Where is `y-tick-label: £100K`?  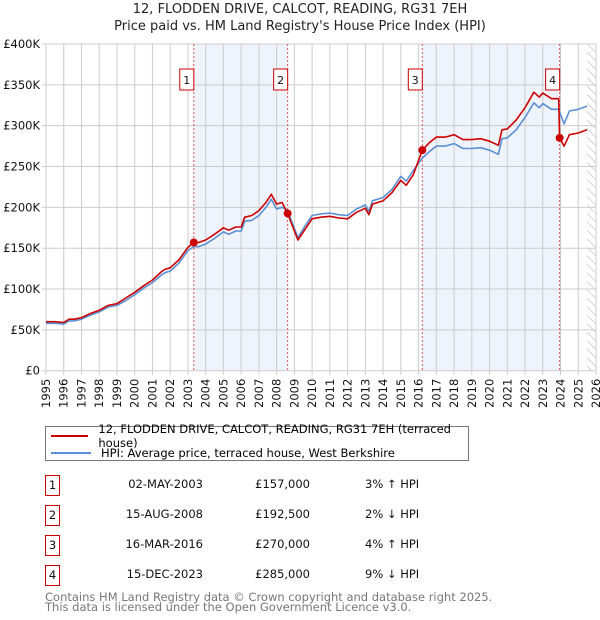 y-tick-label: £100K is located at coordinates (21, 289).